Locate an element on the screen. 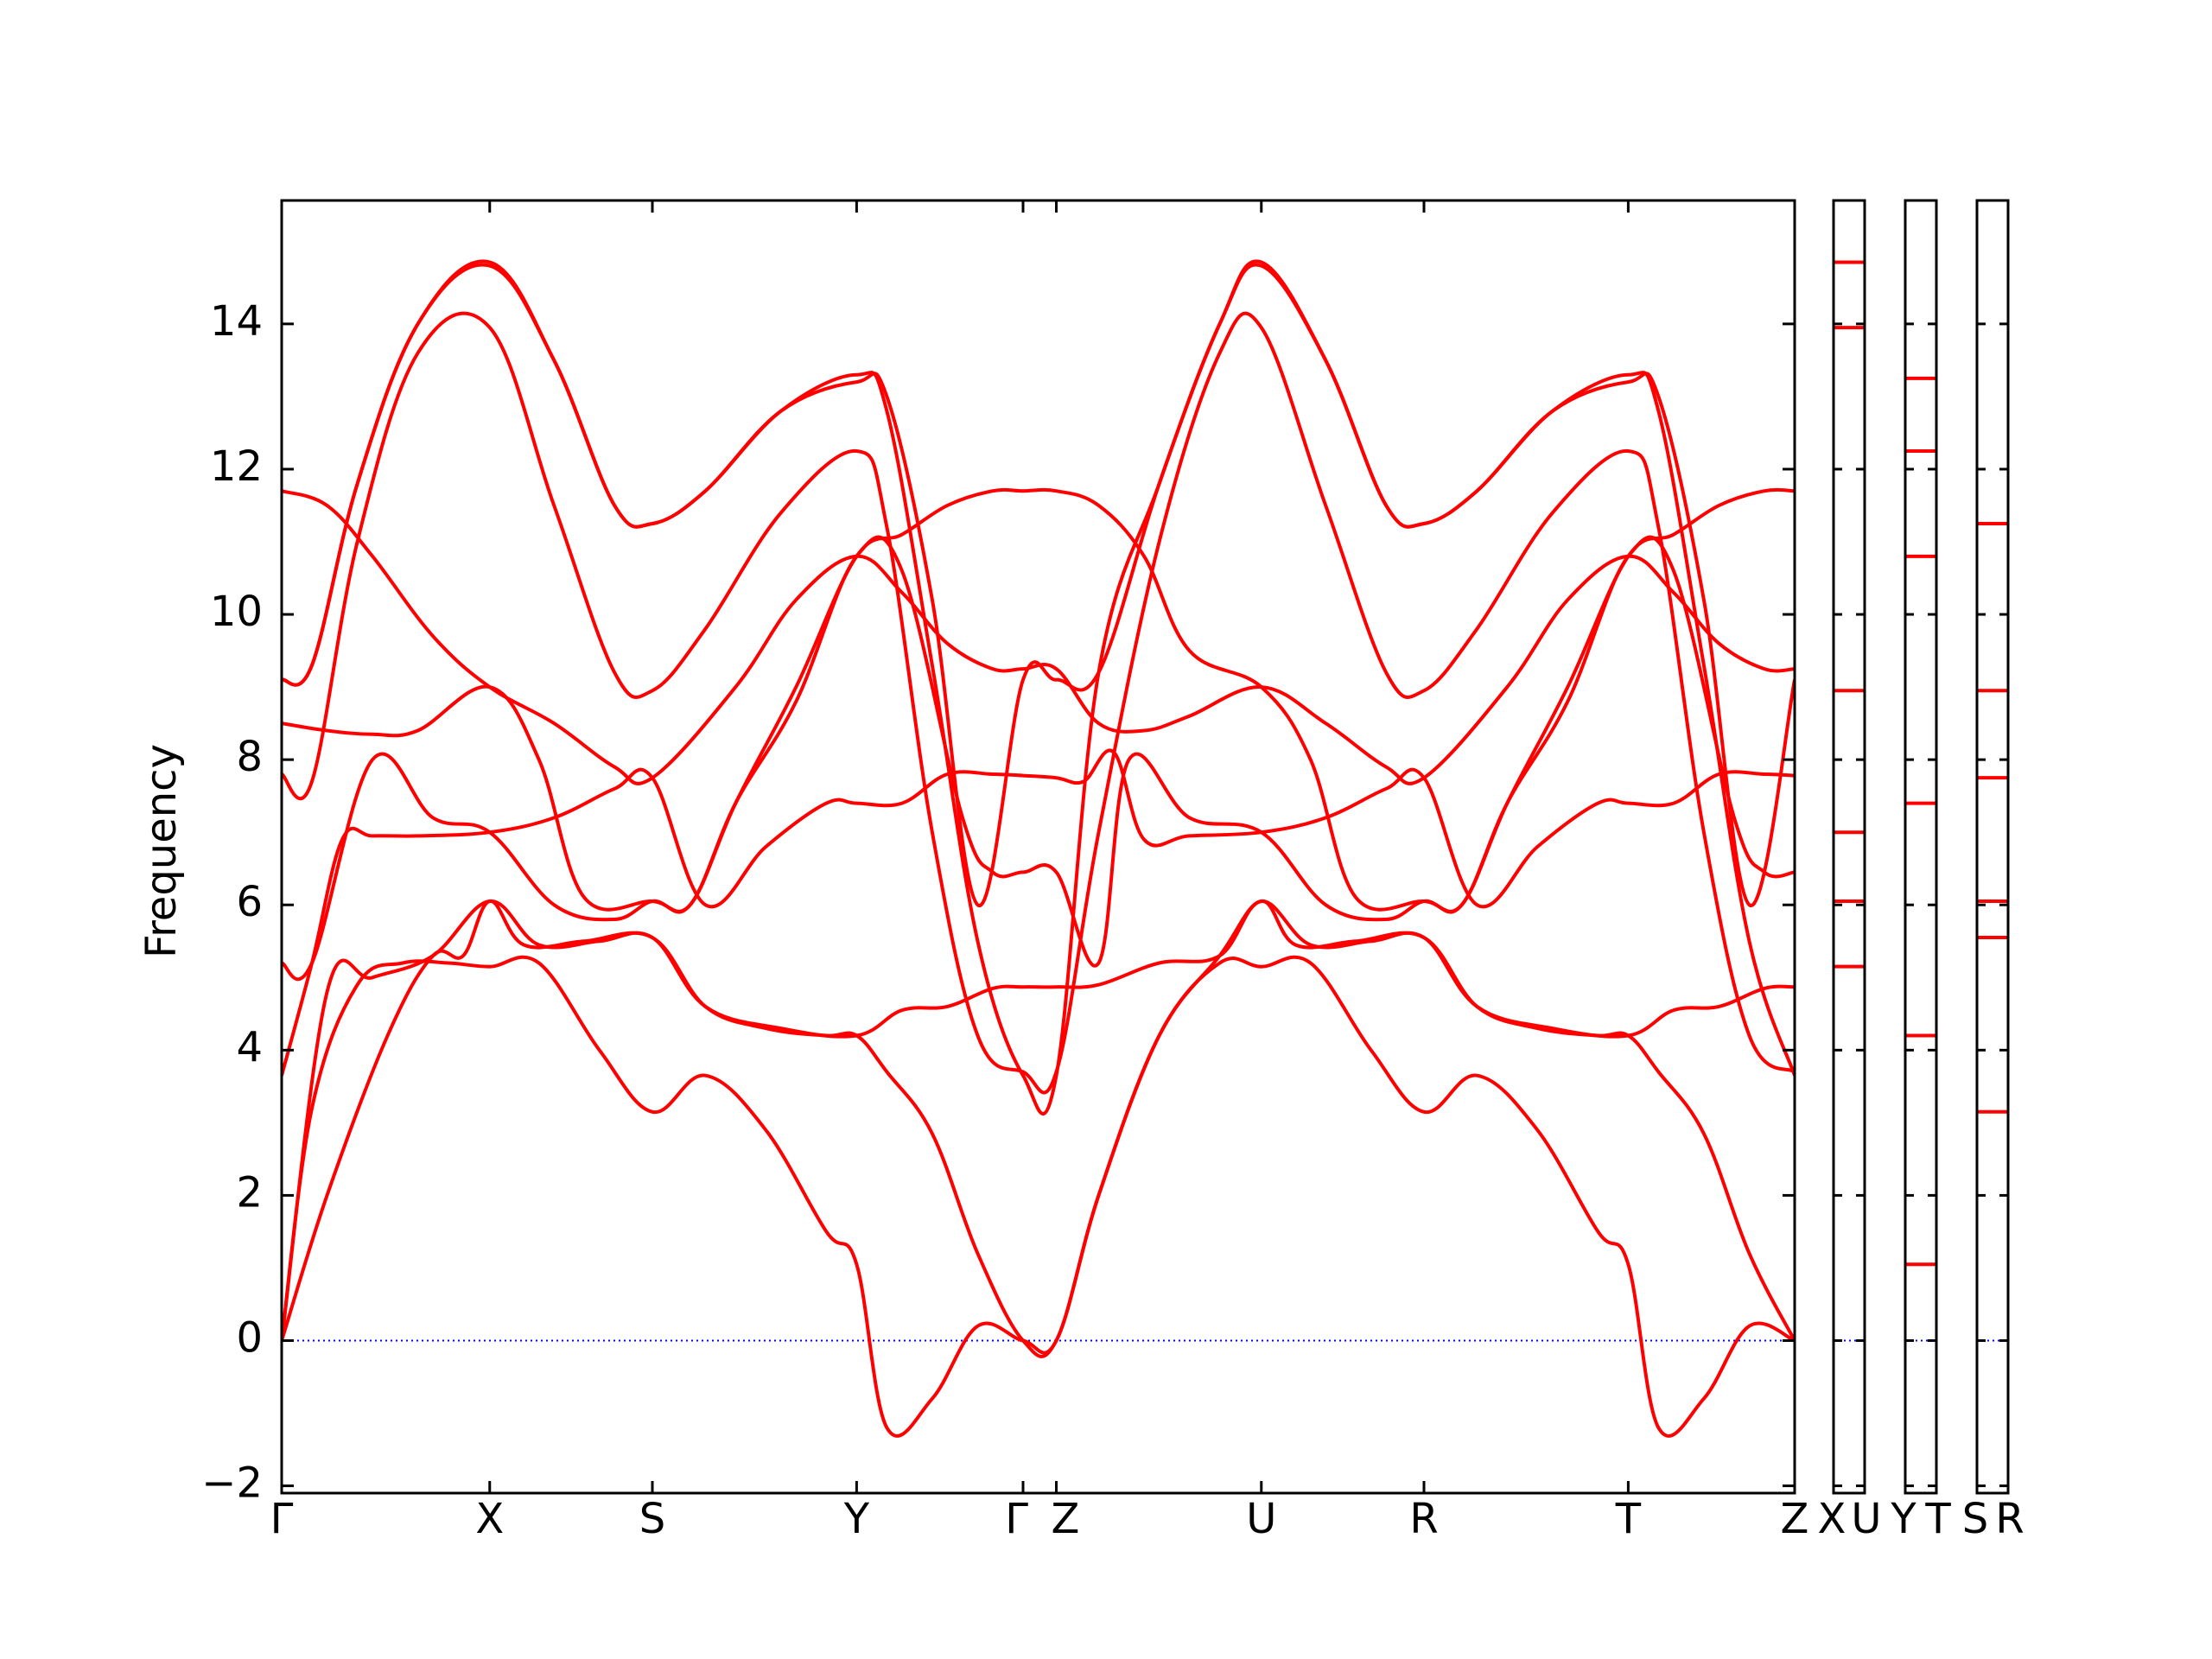  y-tick-label: 4 is located at coordinates (249, 1047).